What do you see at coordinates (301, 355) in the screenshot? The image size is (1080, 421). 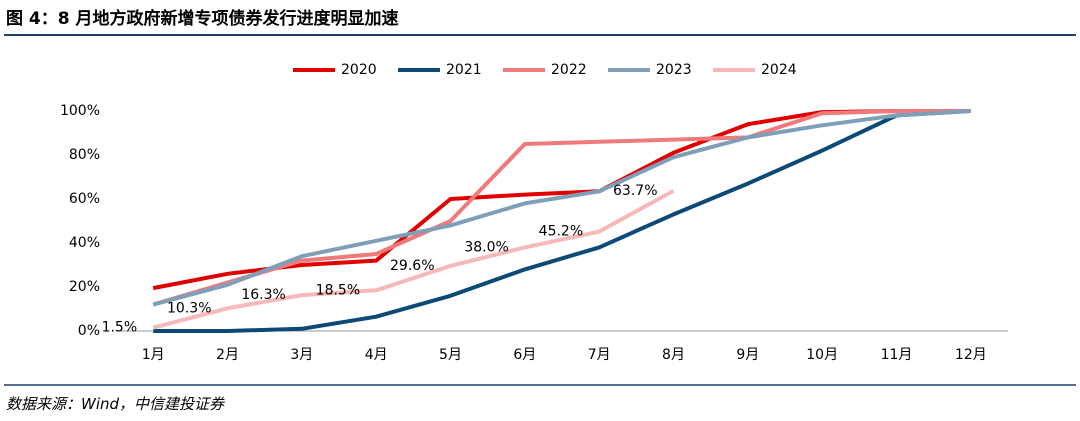 I see `x-tick-label: 3月` at bounding box center [301, 355].